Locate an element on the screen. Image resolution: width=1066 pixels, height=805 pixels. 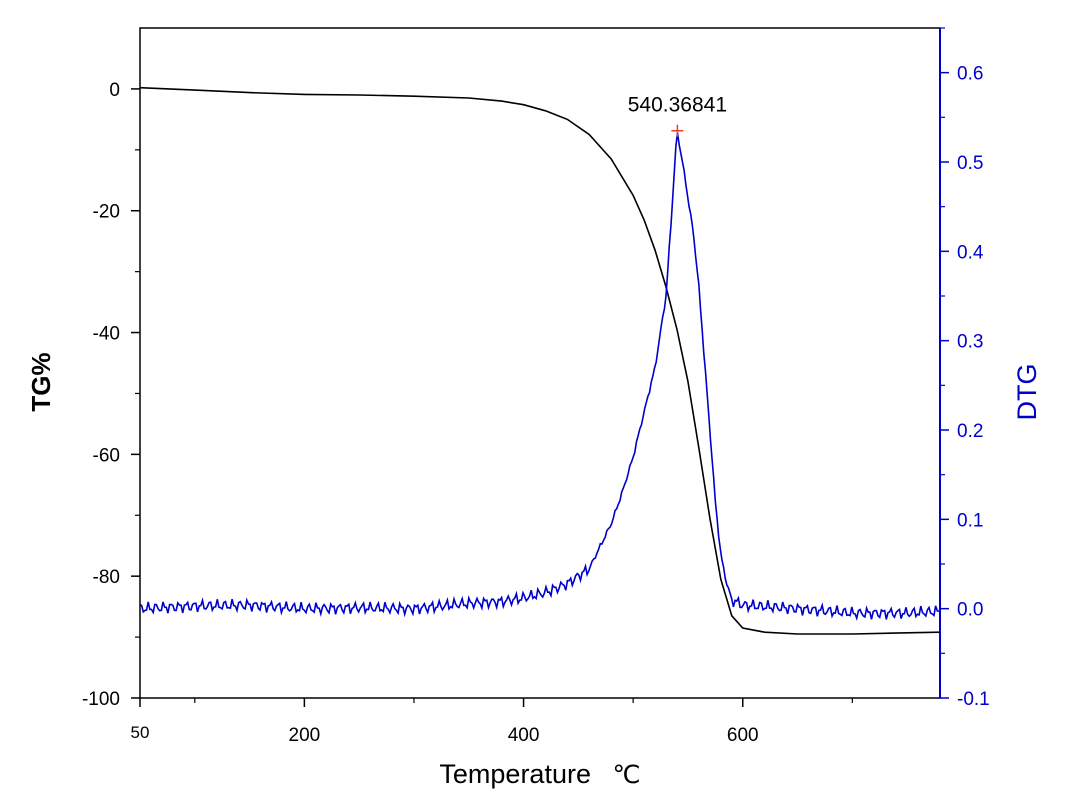
x-axis-title-text: Temperature is located at coordinates (515, 774).